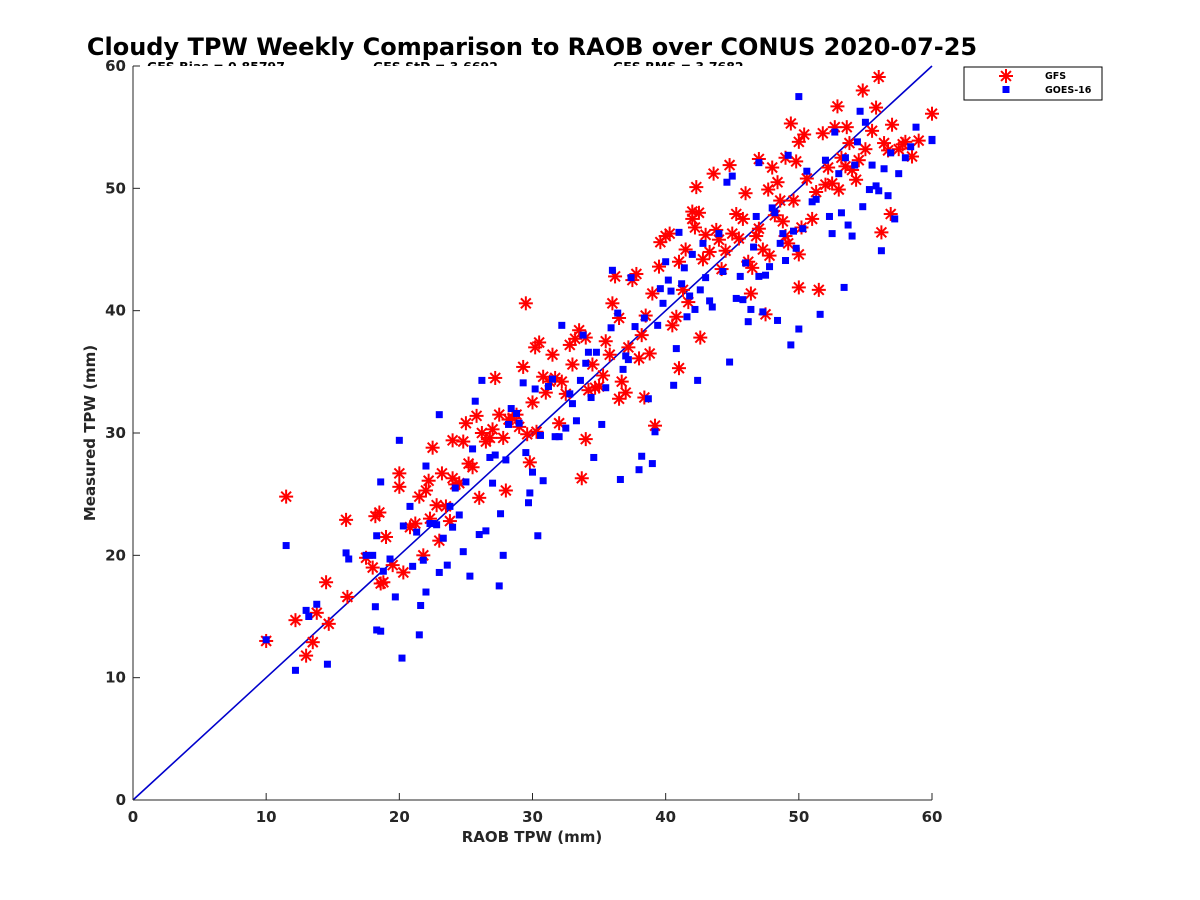  What do you see at coordinates (115, 188) in the screenshot?
I see `y-tick-label: 50` at bounding box center [115, 188].